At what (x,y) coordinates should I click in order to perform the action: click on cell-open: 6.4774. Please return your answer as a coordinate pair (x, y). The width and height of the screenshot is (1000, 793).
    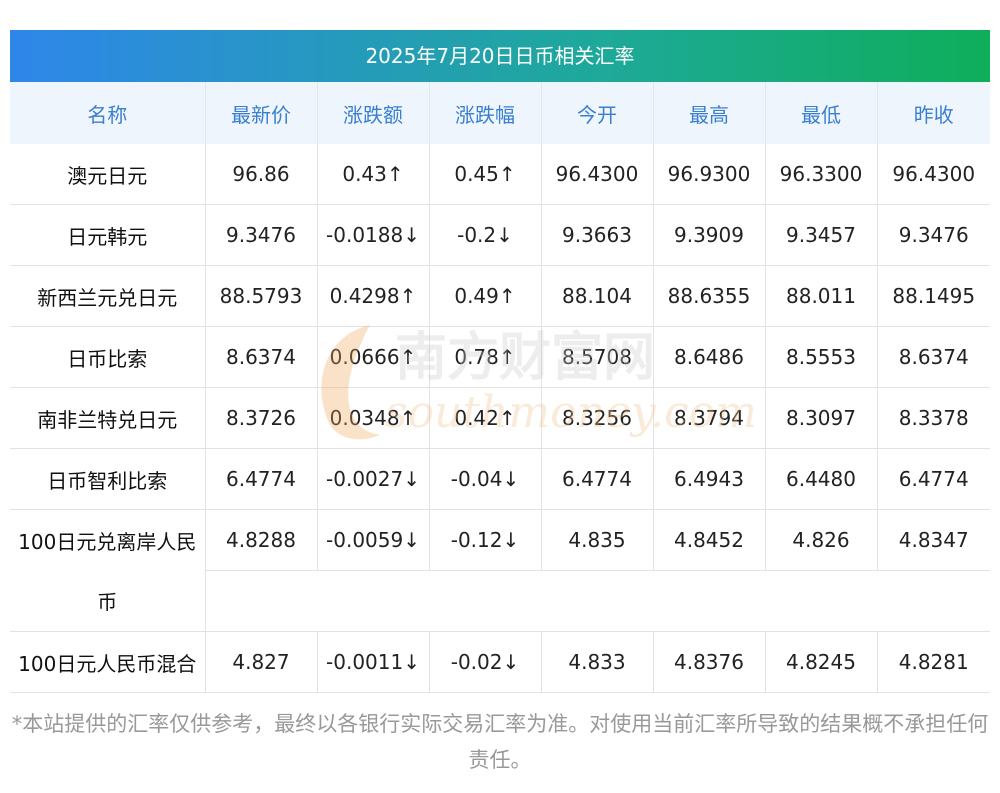
    Looking at the image, I should click on (597, 479).